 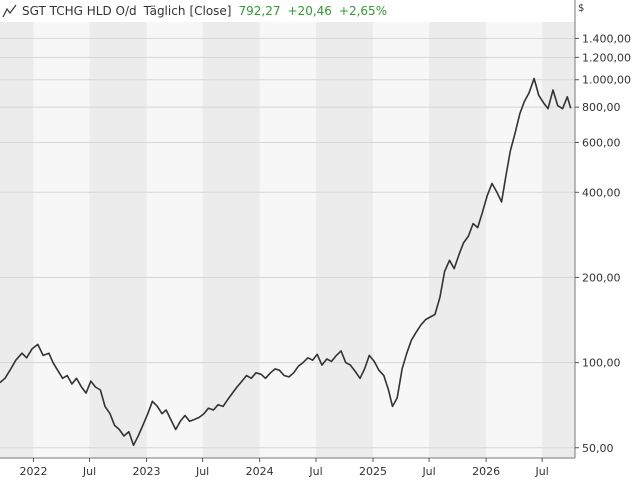 I want to click on x-axis-ticks: 2022 Jul 2023 Jul 2024 Jul 2025 Jul 2026 Jul, so click(x=284, y=468).